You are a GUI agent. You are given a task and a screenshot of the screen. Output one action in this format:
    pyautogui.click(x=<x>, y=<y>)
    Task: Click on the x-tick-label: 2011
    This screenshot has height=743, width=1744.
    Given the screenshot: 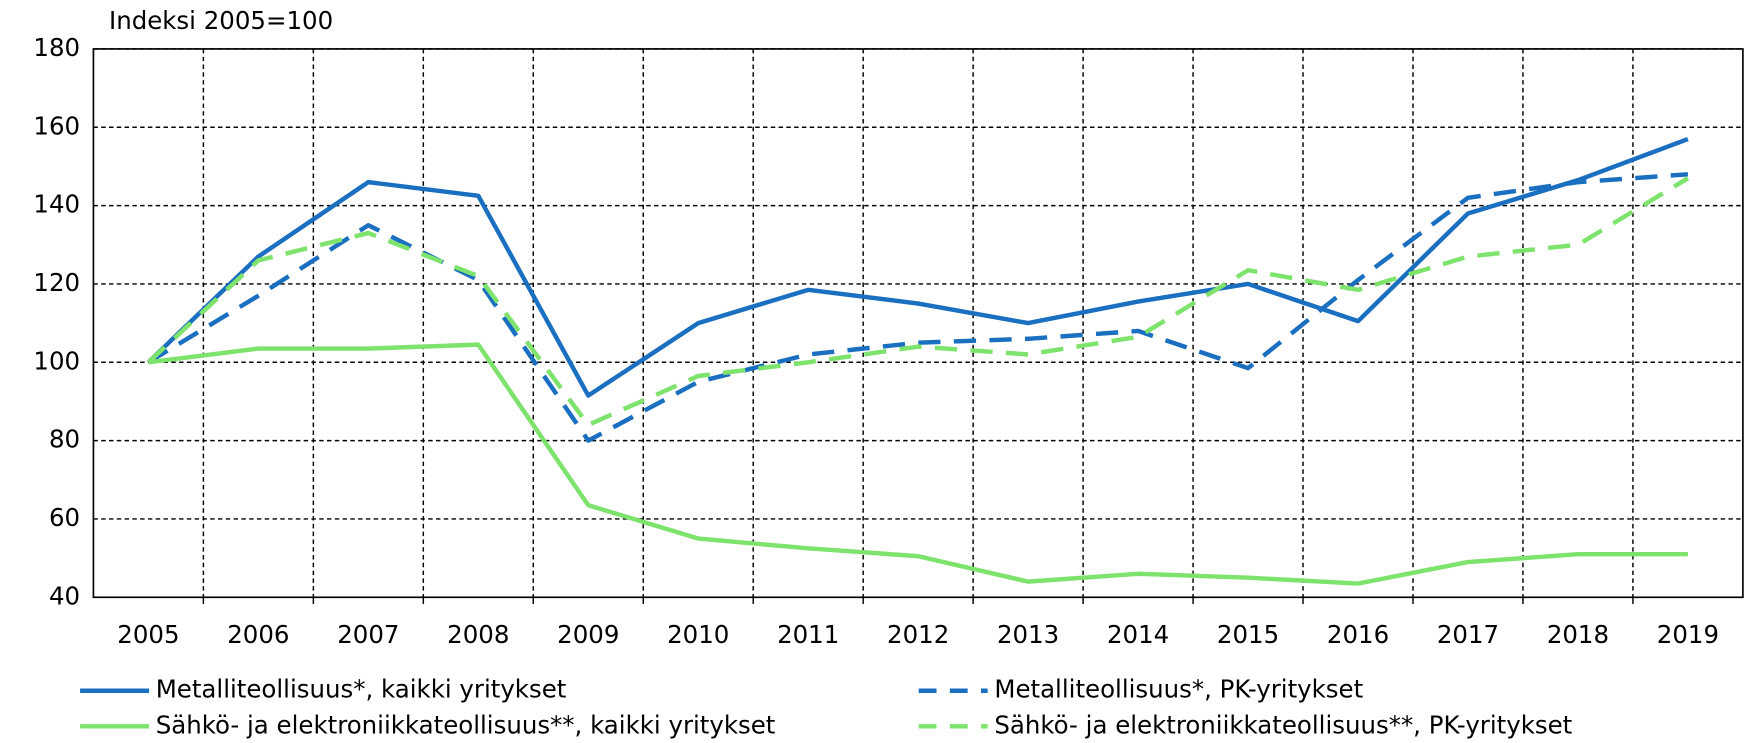 What is the action you would take?
    pyautogui.click(x=808, y=634)
    